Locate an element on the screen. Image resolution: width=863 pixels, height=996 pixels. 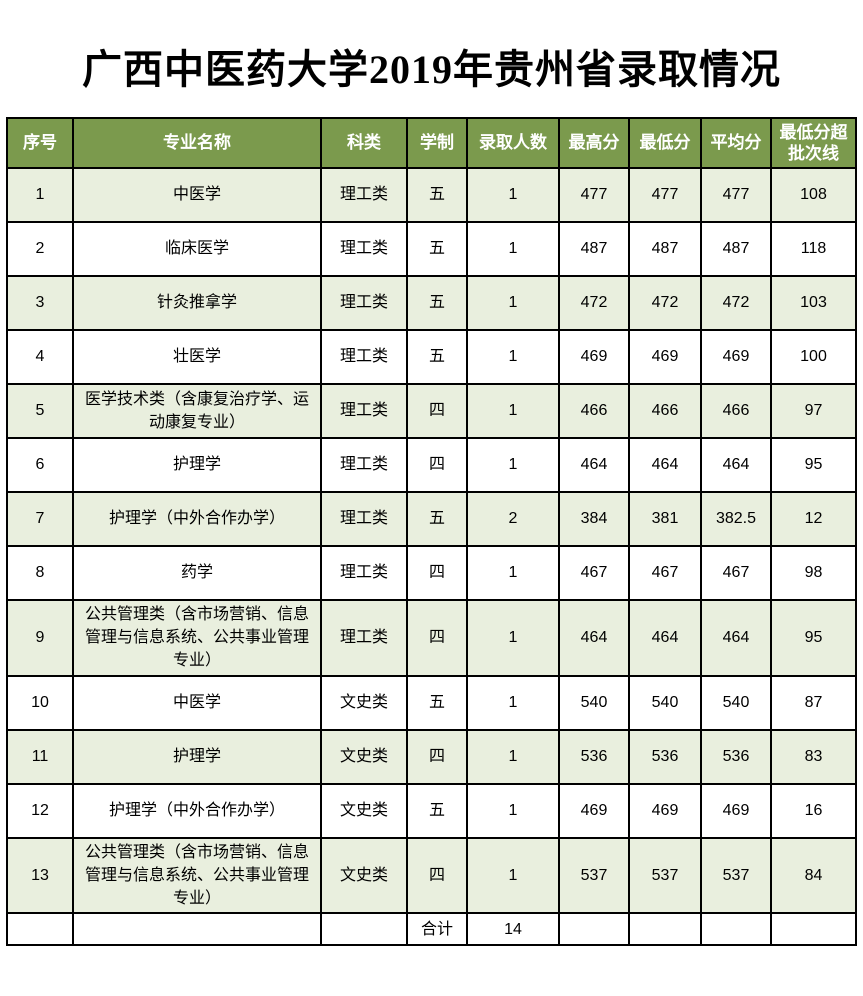
cell-over-line: 103 is located at coordinates (813, 303).